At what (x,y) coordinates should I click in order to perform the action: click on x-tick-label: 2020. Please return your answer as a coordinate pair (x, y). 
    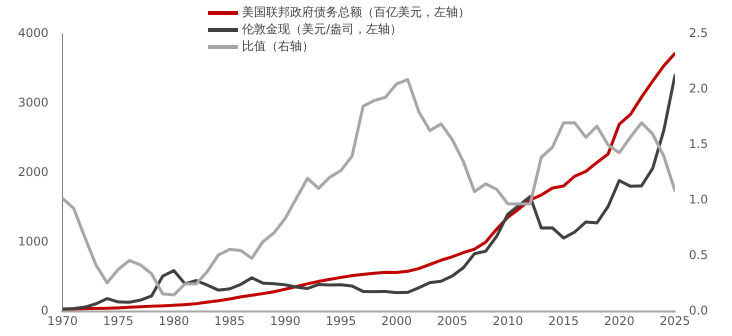
    Looking at the image, I should click on (619, 321).